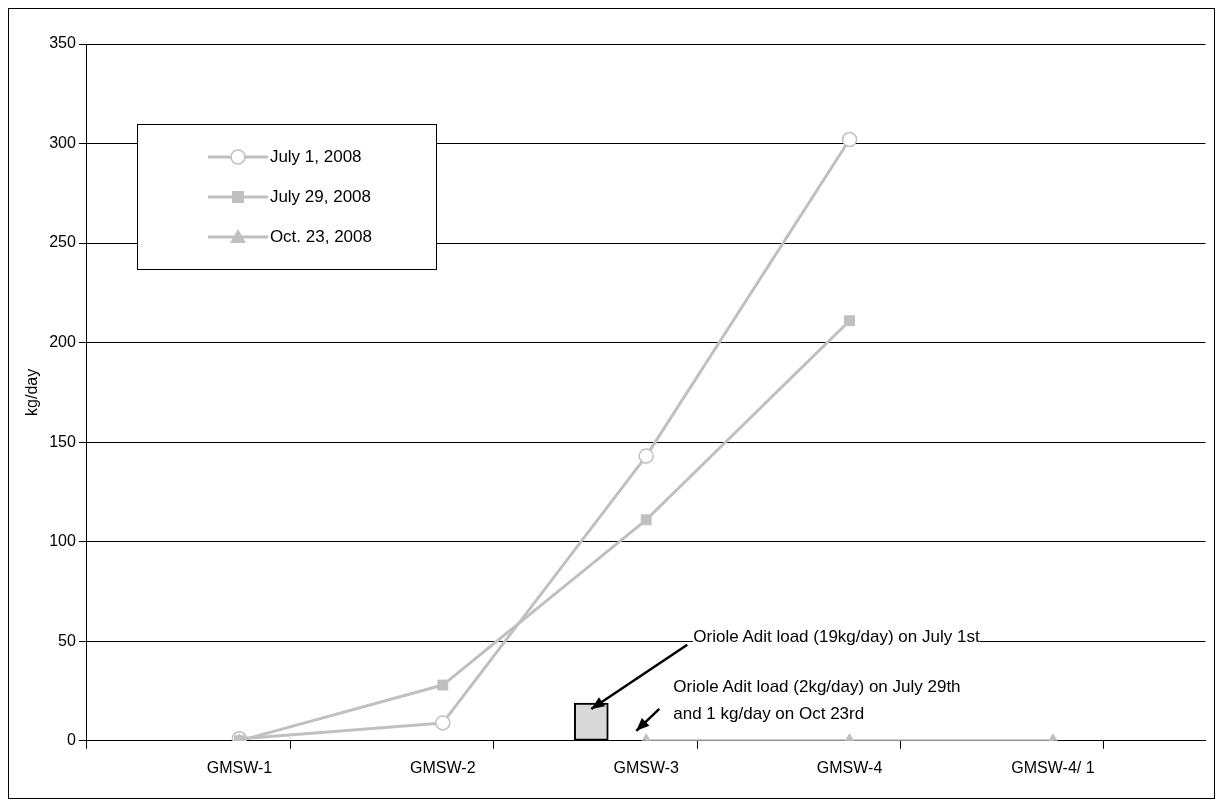 The image size is (1225, 809). What do you see at coordinates (836, 636) in the screenshot?
I see `annotation: Oriole Adit load (19kg/day) on July 1st` at bounding box center [836, 636].